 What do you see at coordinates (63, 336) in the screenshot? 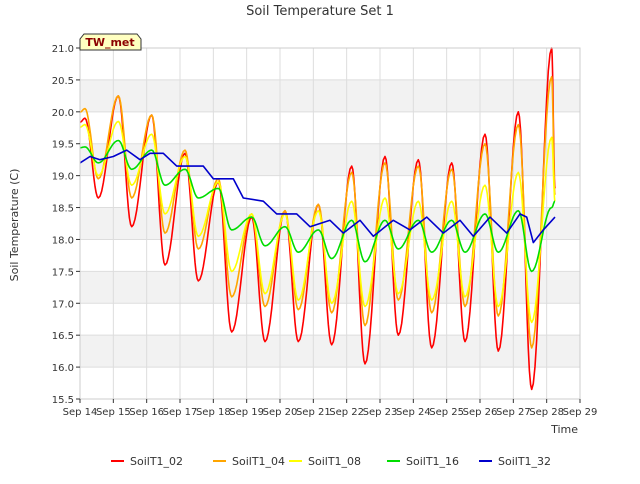
I see `y-tick-label: 16.5` at bounding box center [63, 336].